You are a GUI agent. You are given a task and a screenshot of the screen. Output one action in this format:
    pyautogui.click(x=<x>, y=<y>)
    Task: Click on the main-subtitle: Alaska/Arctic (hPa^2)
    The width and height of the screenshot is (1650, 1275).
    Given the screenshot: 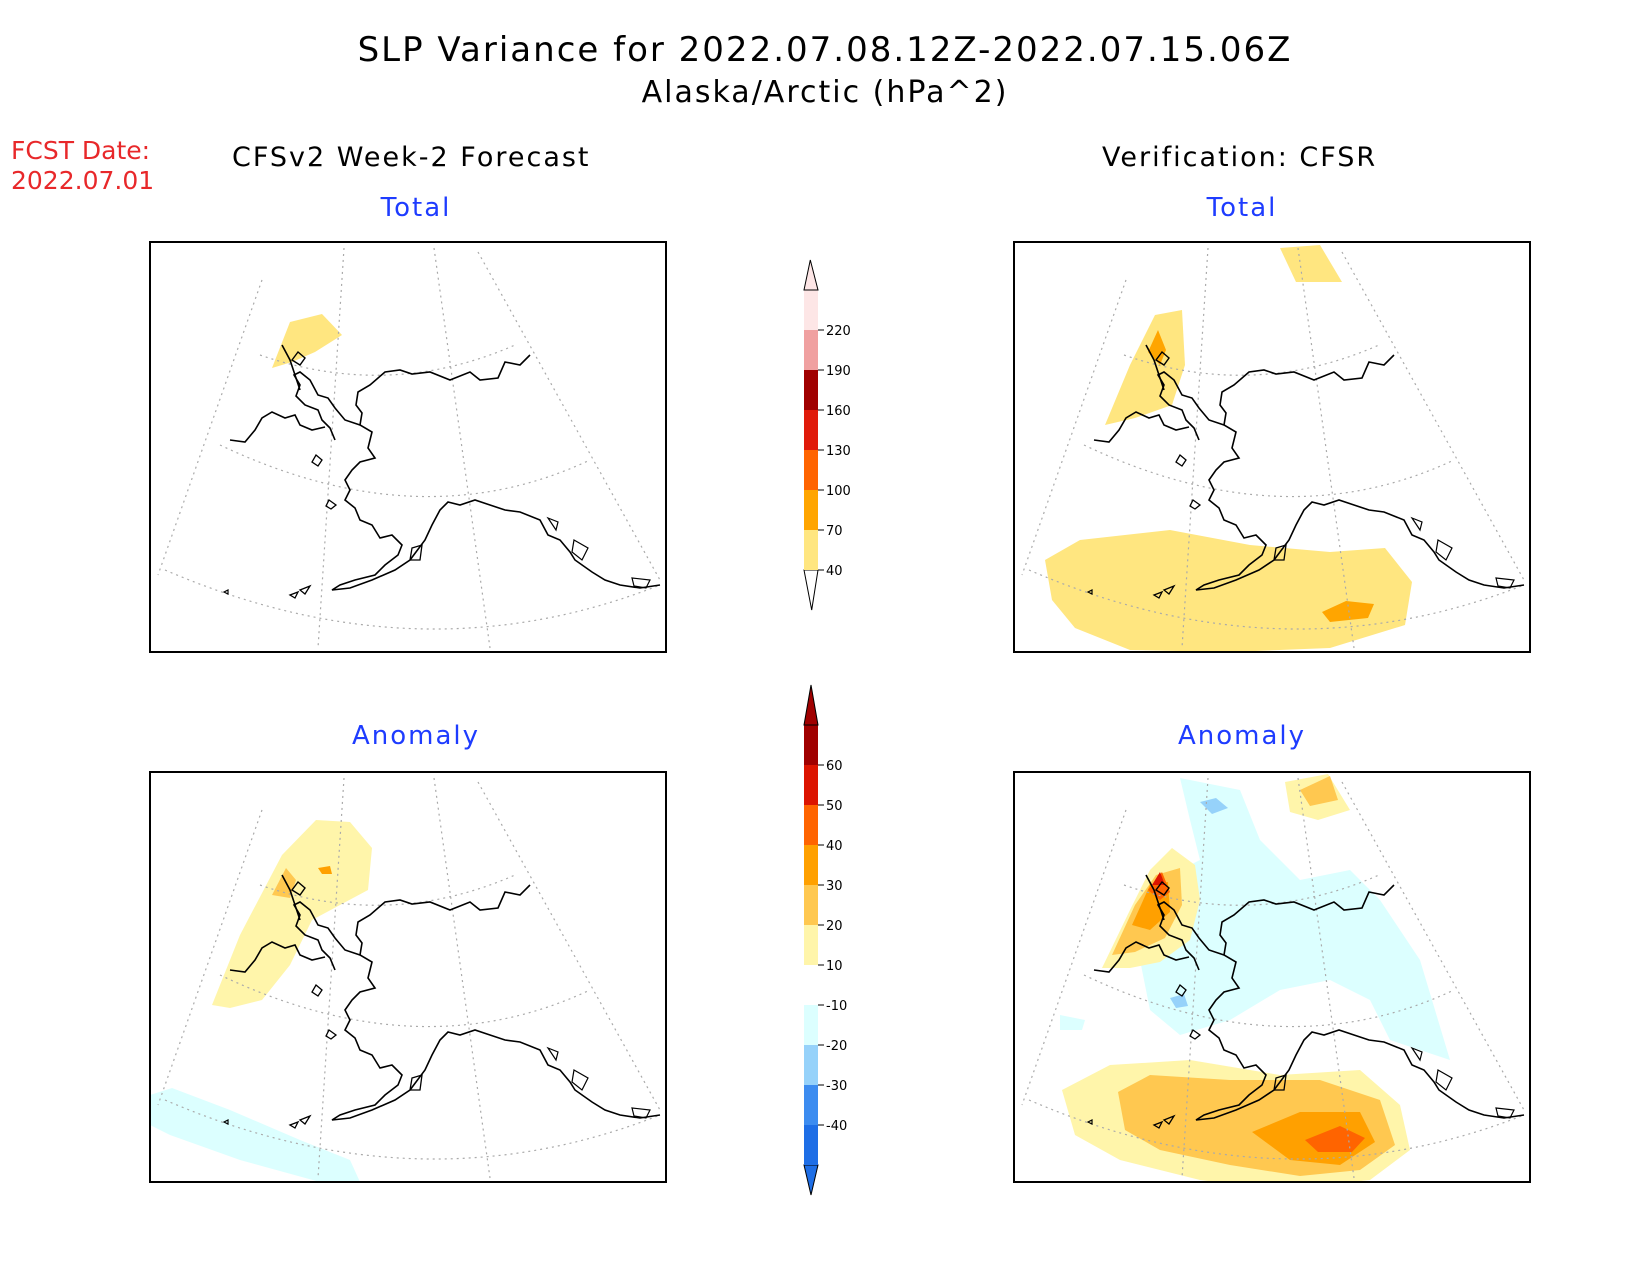 What is the action you would take?
    pyautogui.click(x=825, y=92)
    